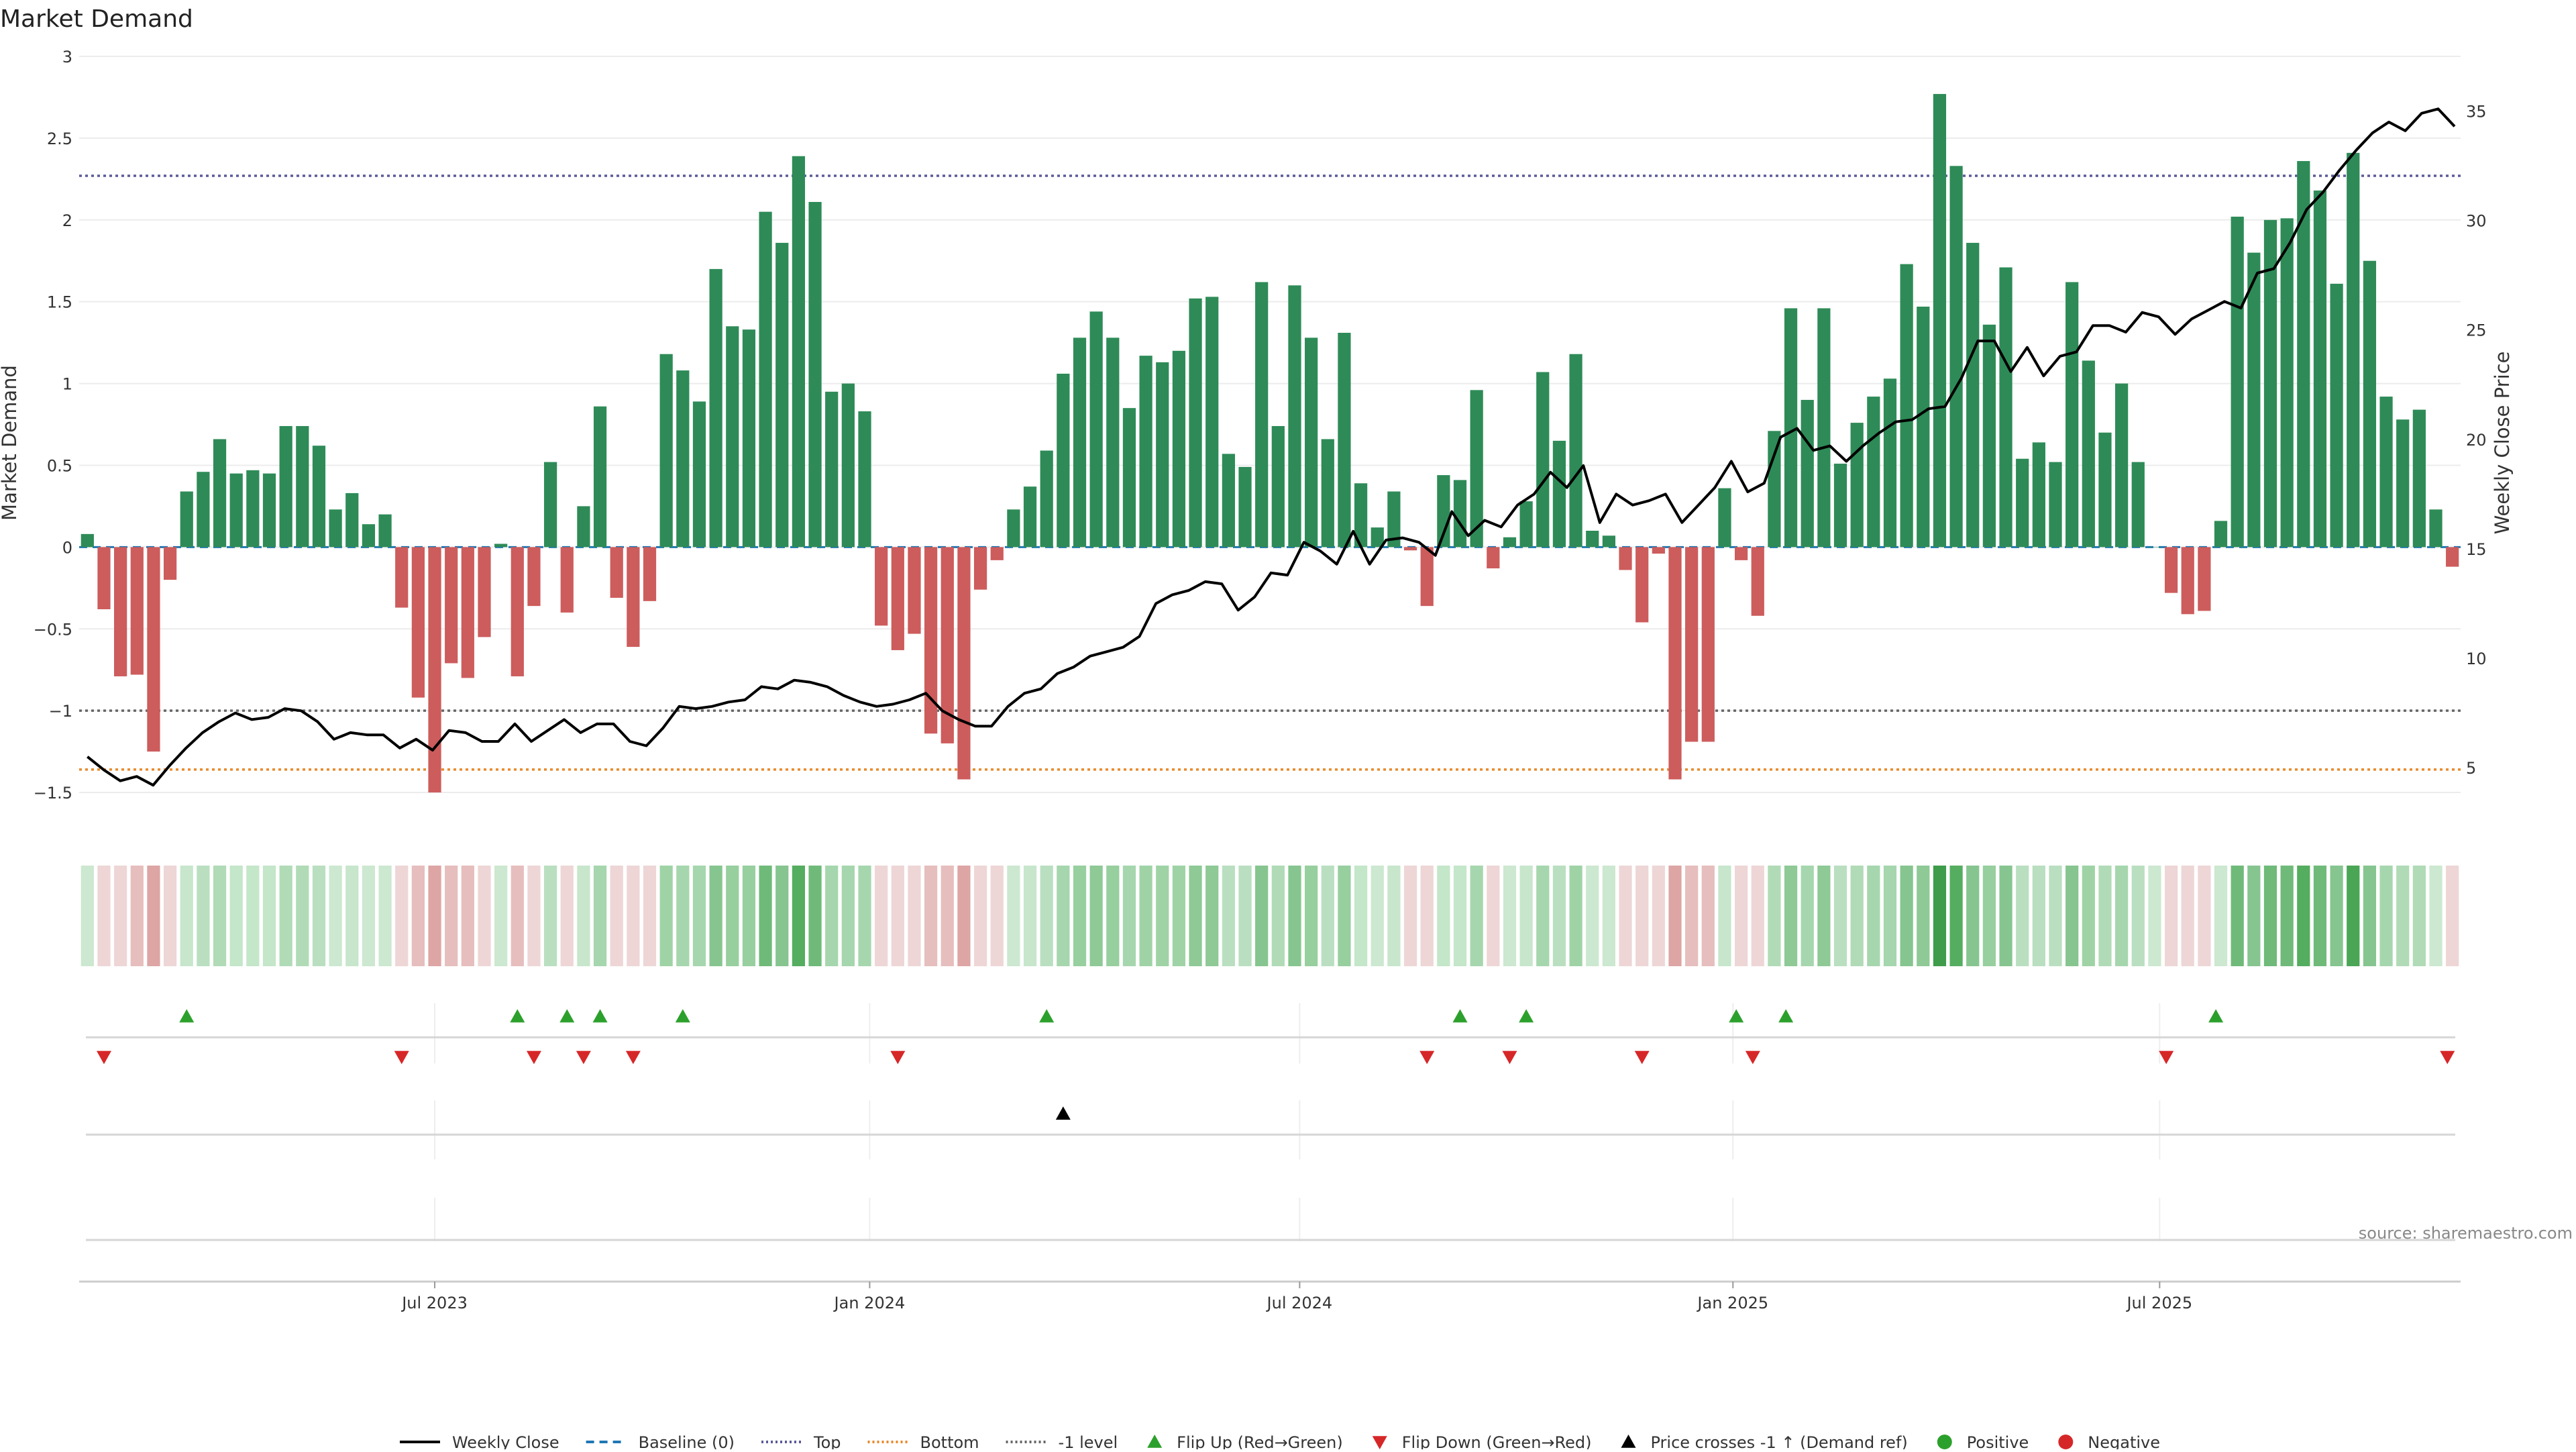  Describe the element at coordinates (687, 1441) in the screenshot. I see `legend-label: Baseline (0)` at that location.